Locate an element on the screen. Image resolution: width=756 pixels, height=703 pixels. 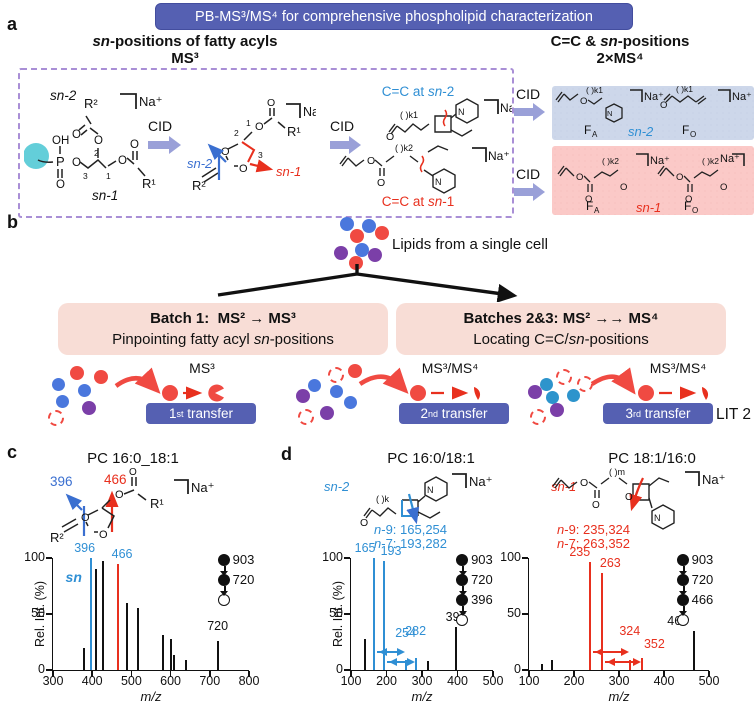
cid-label-3: CID is located at coordinates (528, 94).